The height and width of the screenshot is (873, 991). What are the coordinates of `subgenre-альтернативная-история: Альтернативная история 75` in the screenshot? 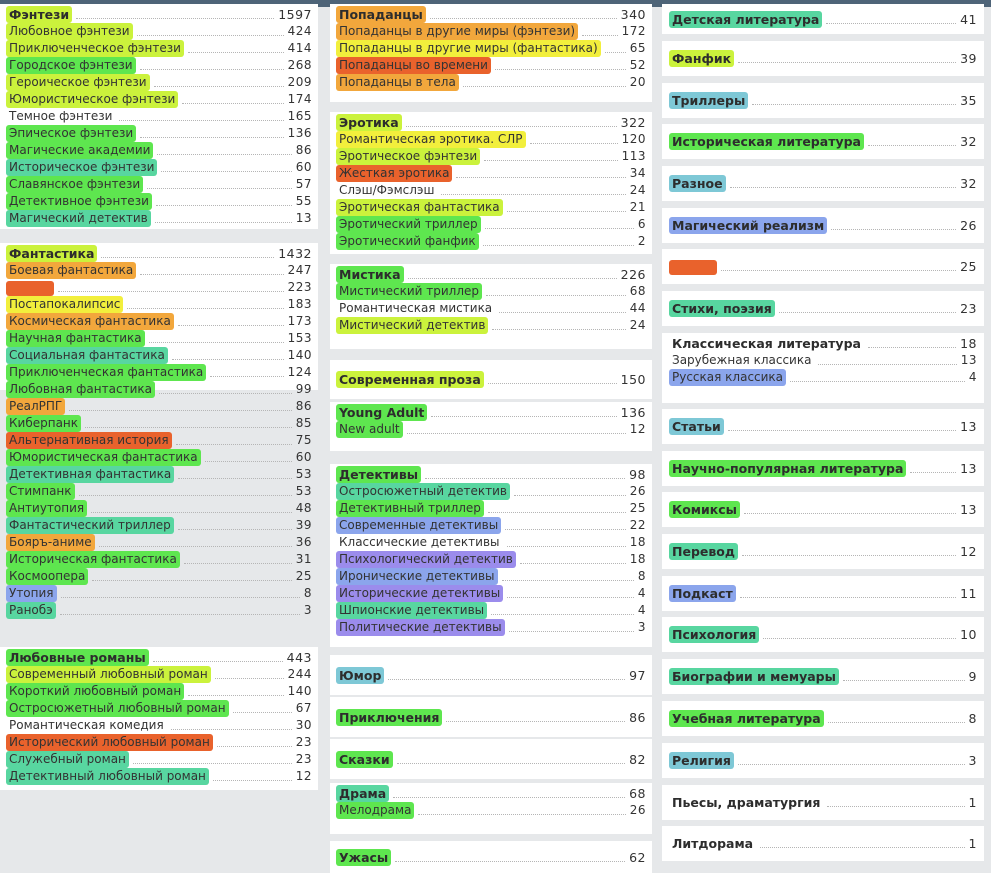 It's located at (159, 440).